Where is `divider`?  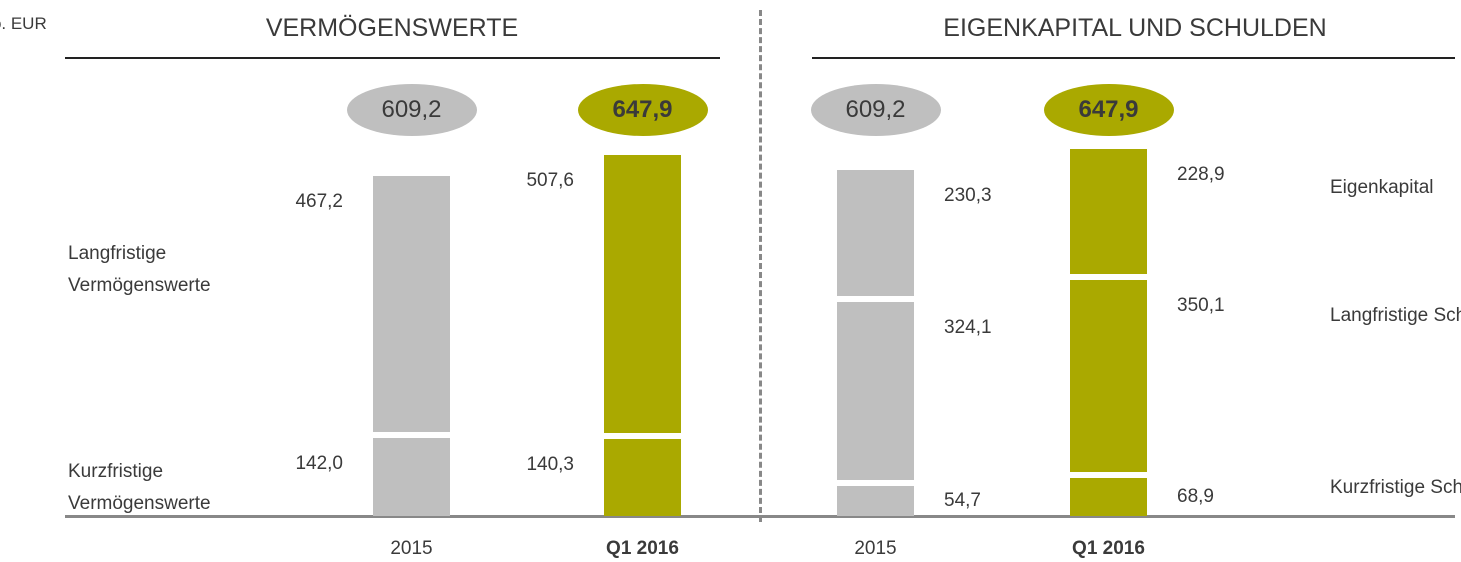
divider is located at coordinates (760, 266).